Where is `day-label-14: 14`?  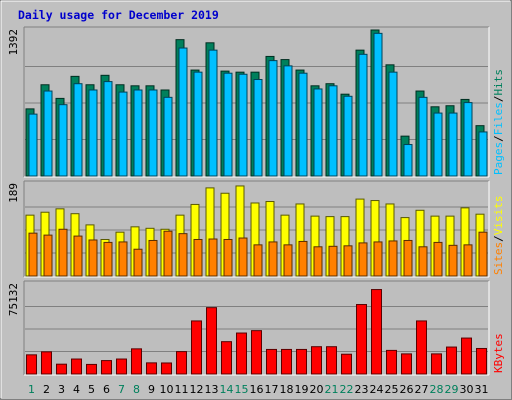 day-label-14: 14 is located at coordinates (227, 389).